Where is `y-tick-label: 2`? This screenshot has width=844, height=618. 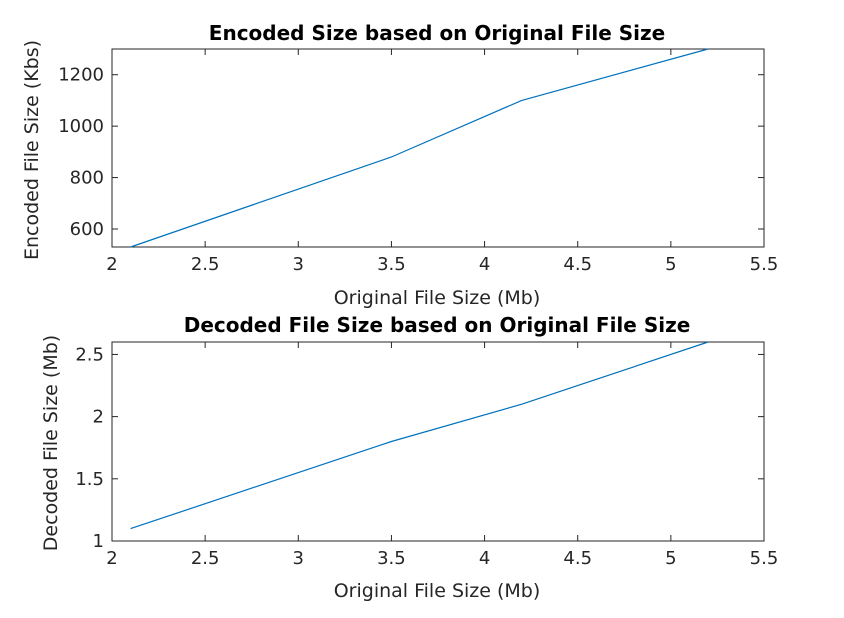
y-tick-label: 2 is located at coordinates (98, 417).